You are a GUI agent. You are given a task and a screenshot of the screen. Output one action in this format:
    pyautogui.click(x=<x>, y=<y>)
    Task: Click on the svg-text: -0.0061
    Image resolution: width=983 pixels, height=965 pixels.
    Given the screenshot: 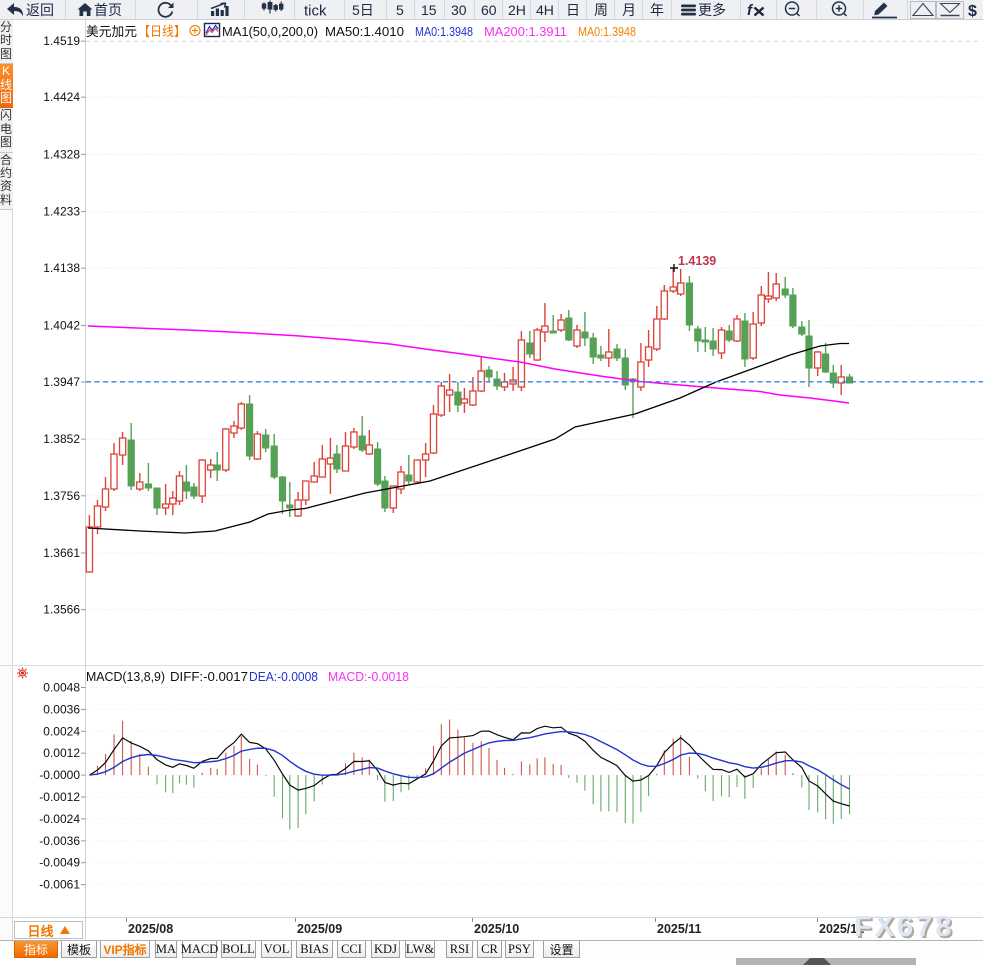 What is the action you would take?
    pyautogui.click(x=59, y=885)
    